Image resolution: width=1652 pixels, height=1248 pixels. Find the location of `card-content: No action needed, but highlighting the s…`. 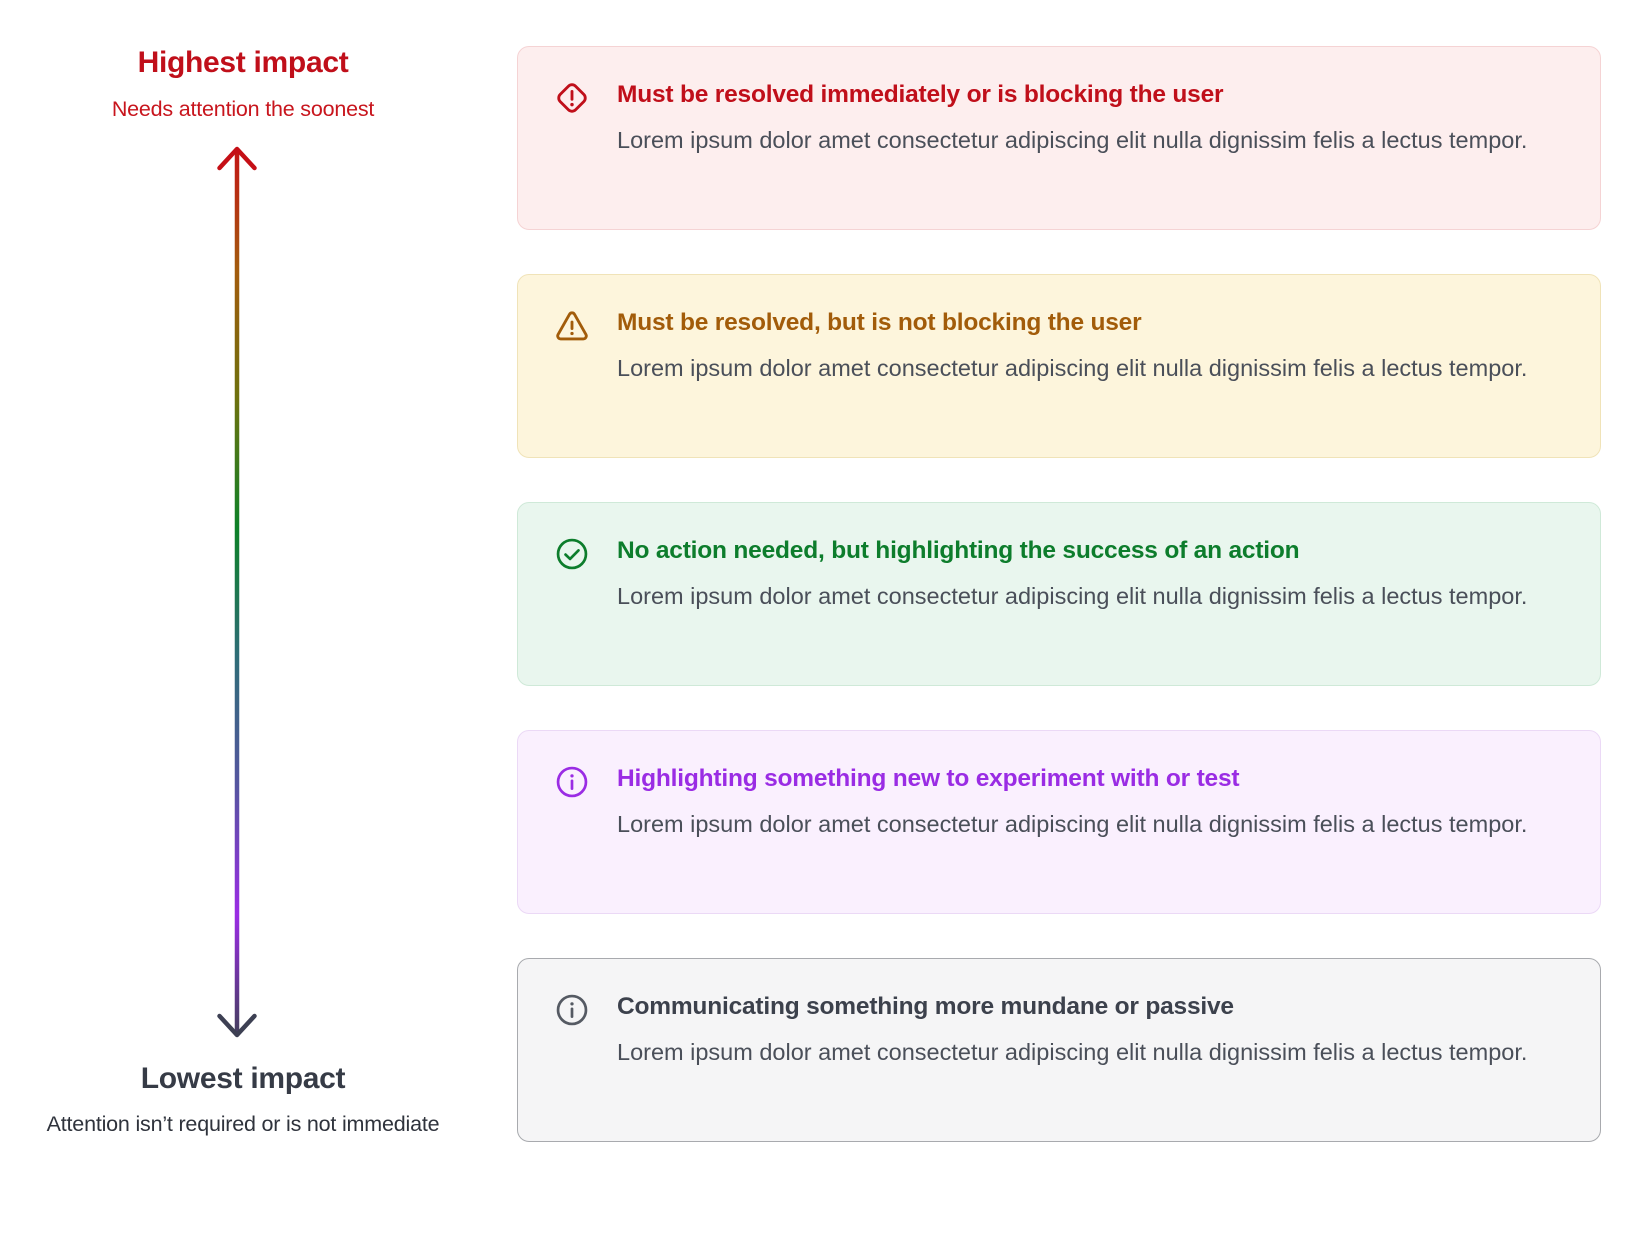

card-content: No action needed, but highlighting the s… is located at coordinates (1072, 574).